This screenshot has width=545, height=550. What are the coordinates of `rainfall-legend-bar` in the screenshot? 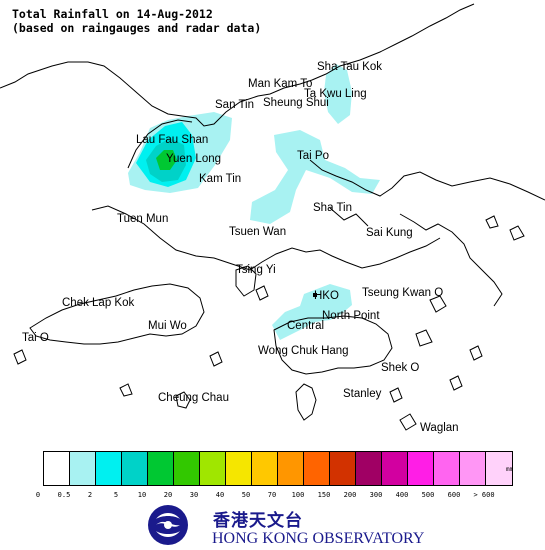 It's located at (278, 468).